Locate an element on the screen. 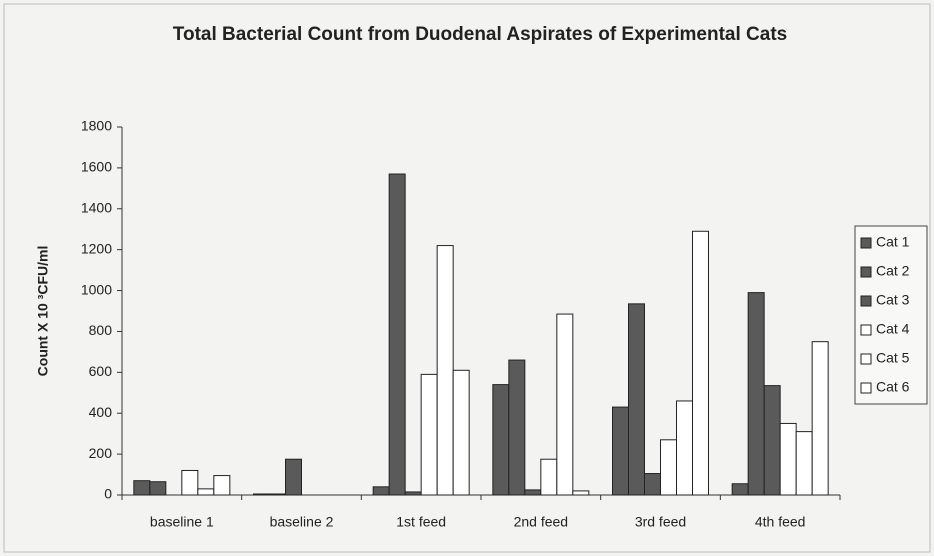 The width and height of the screenshot is (934, 556). legend-label: Cat 3 is located at coordinates (893, 300).